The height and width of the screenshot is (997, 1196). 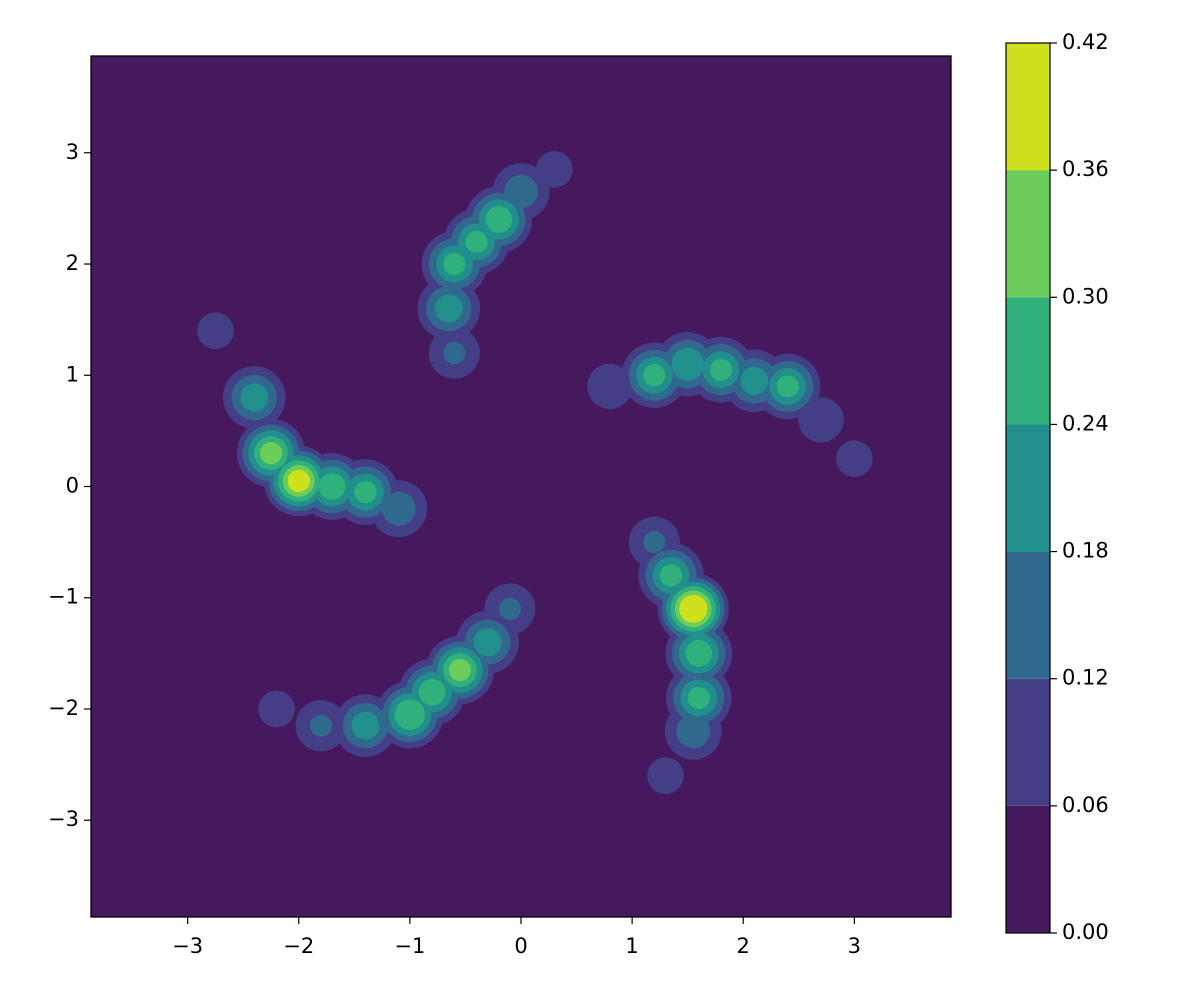 I want to click on colorbar-tick-label: 0.42, so click(x=1085, y=42).